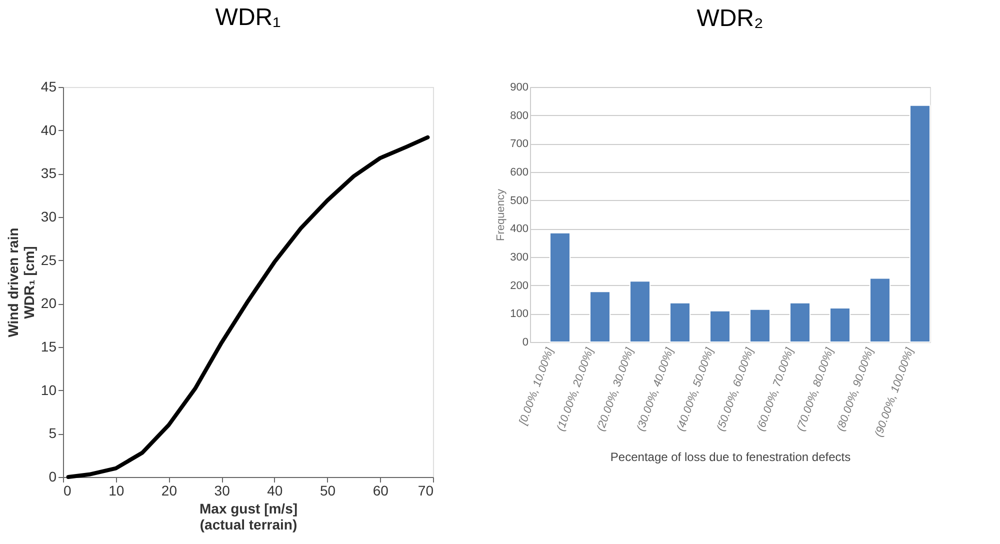 This screenshot has width=1000, height=544. What do you see at coordinates (248, 516) in the screenshot?
I see `x-axis-title: Max gust [m/s] (actual terrain)` at bounding box center [248, 516].